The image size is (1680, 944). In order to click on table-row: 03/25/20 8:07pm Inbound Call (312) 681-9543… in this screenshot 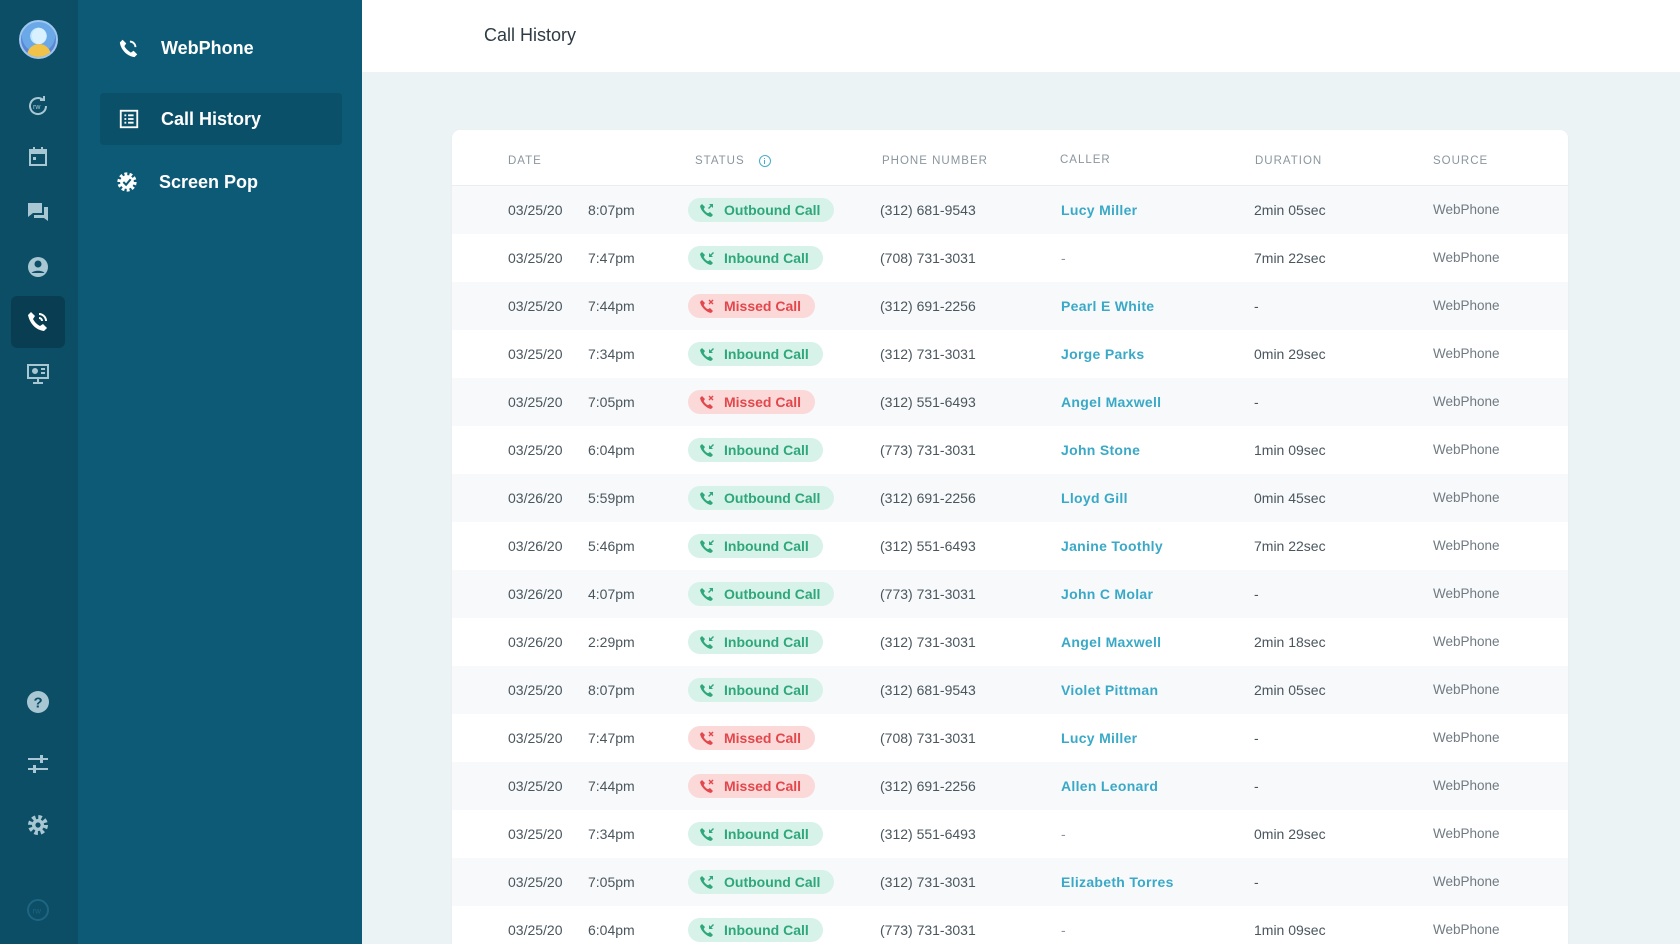, I will do `click(1010, 690)`.